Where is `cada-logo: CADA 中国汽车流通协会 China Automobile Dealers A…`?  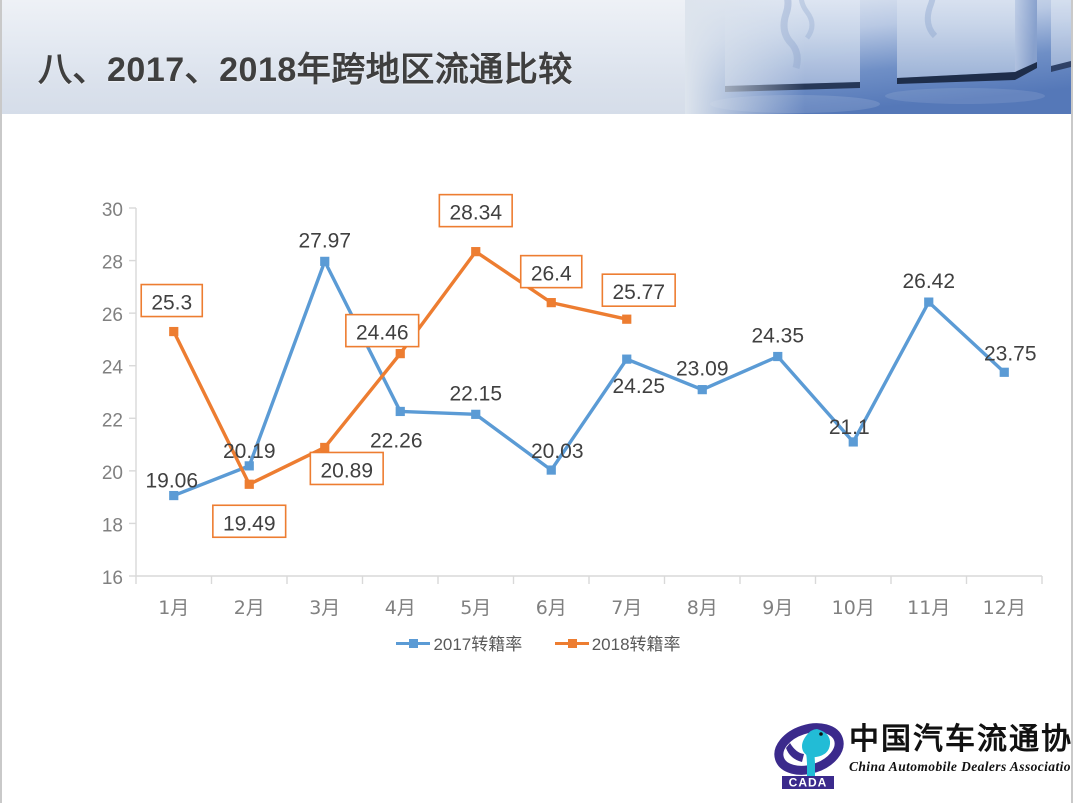
cada-logo: CADA 中国汽车流通协会 China Automobile Dealers A… is located at coordinates (923, 757).